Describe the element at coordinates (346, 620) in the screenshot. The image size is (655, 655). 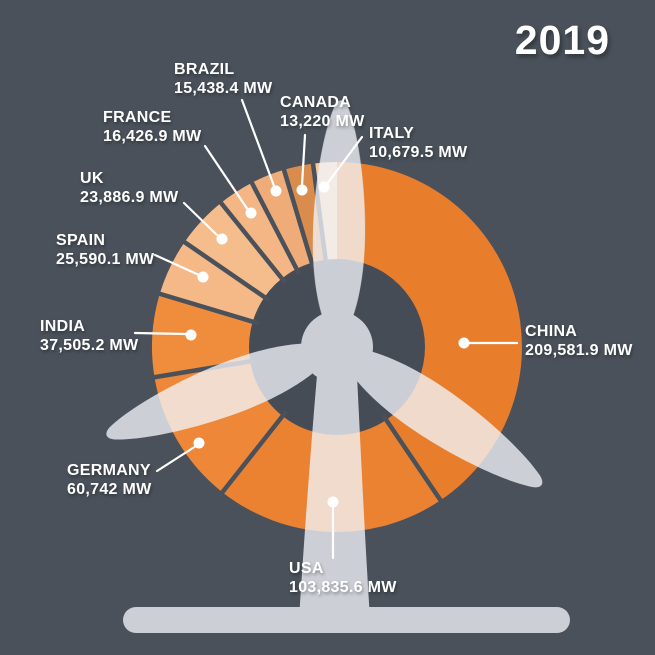
I see `turbine-base` at that location.